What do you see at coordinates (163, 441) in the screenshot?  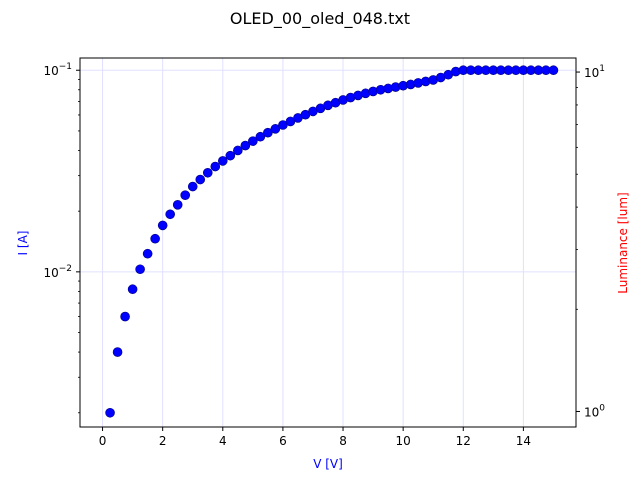 I see `x-tick-label: 2` at bounding box center [163, 441].